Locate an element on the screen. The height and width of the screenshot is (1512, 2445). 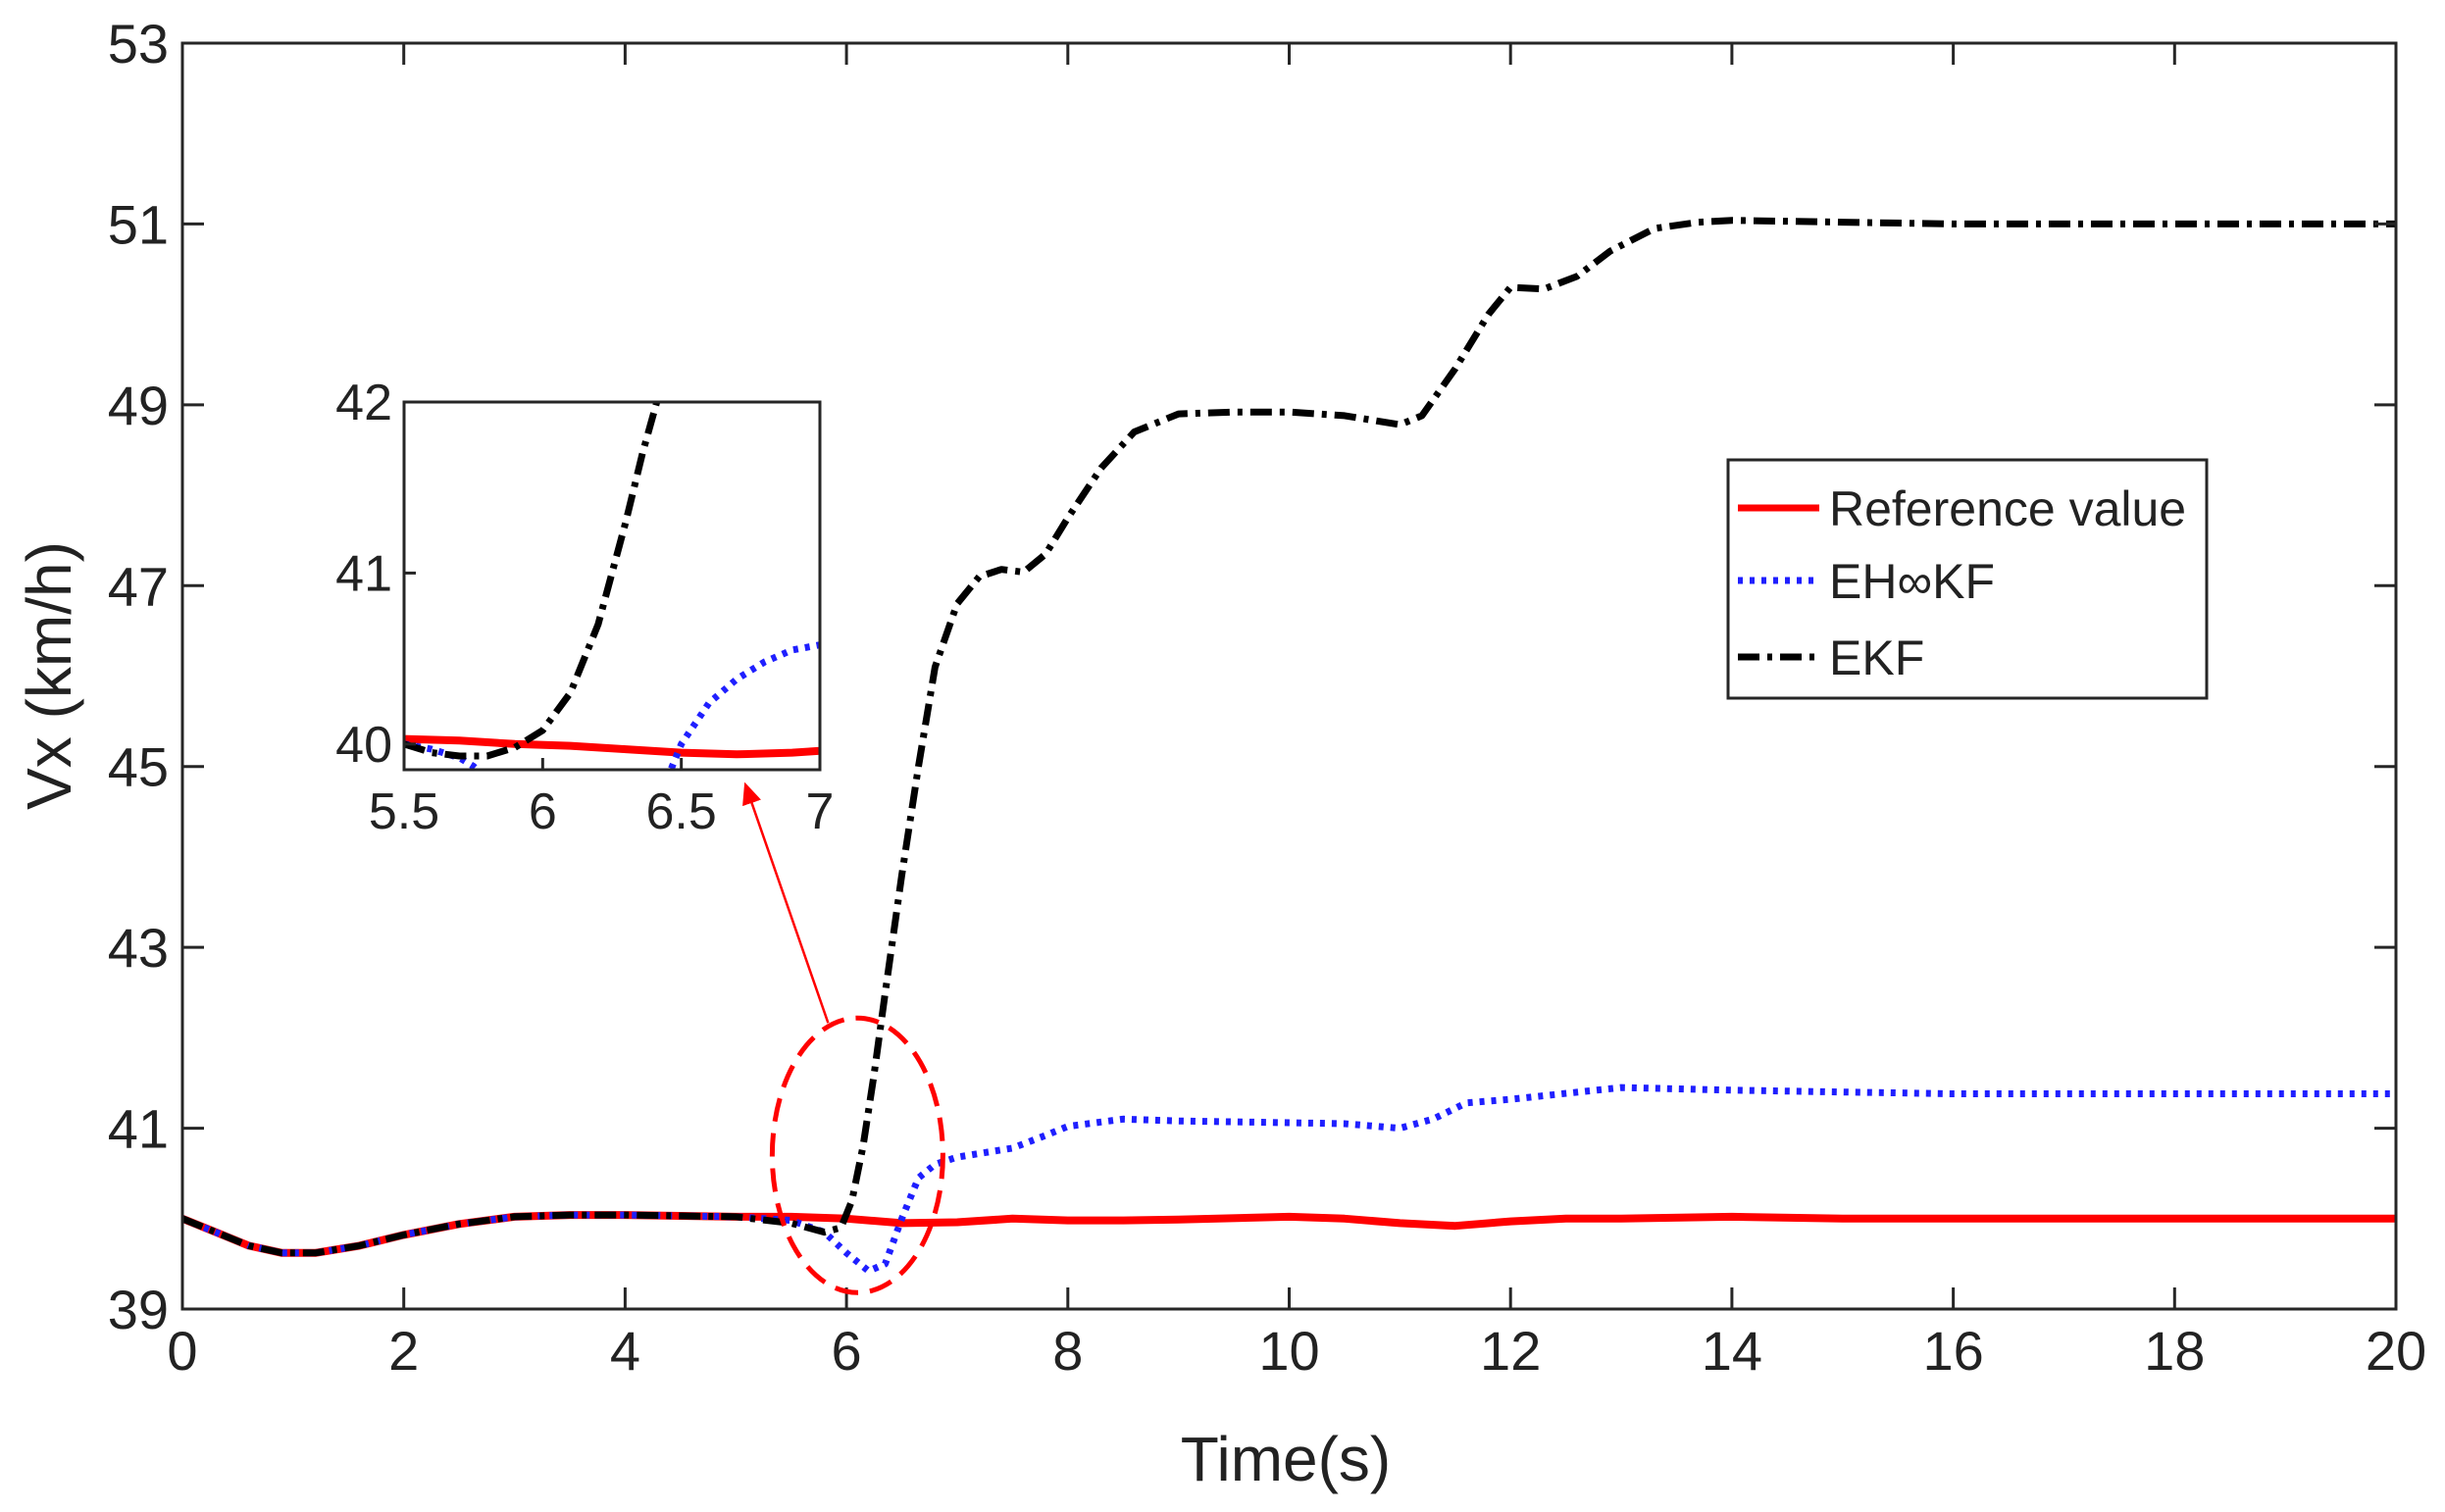
inset-y-tick-label: 41 is located at coordinates (363, 573).